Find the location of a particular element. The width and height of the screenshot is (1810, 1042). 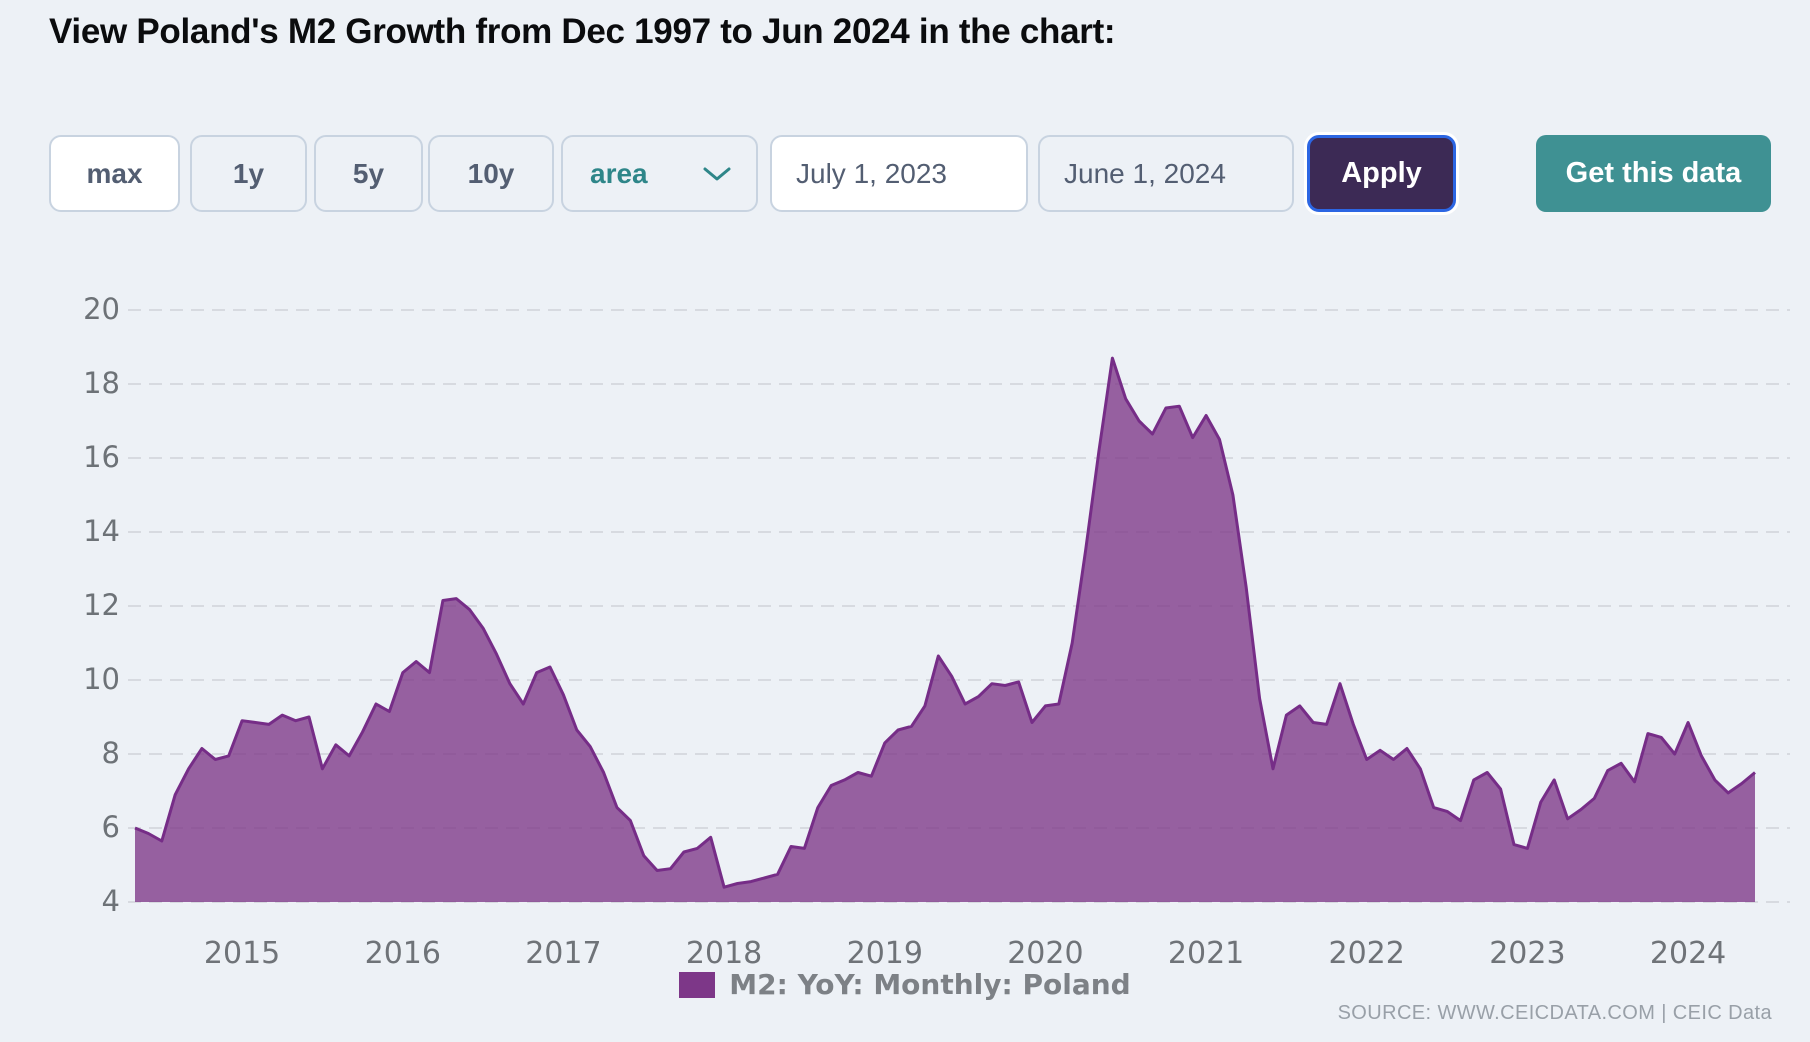

y-axis-tick-label: 20 is located at coordinates (101, 309).